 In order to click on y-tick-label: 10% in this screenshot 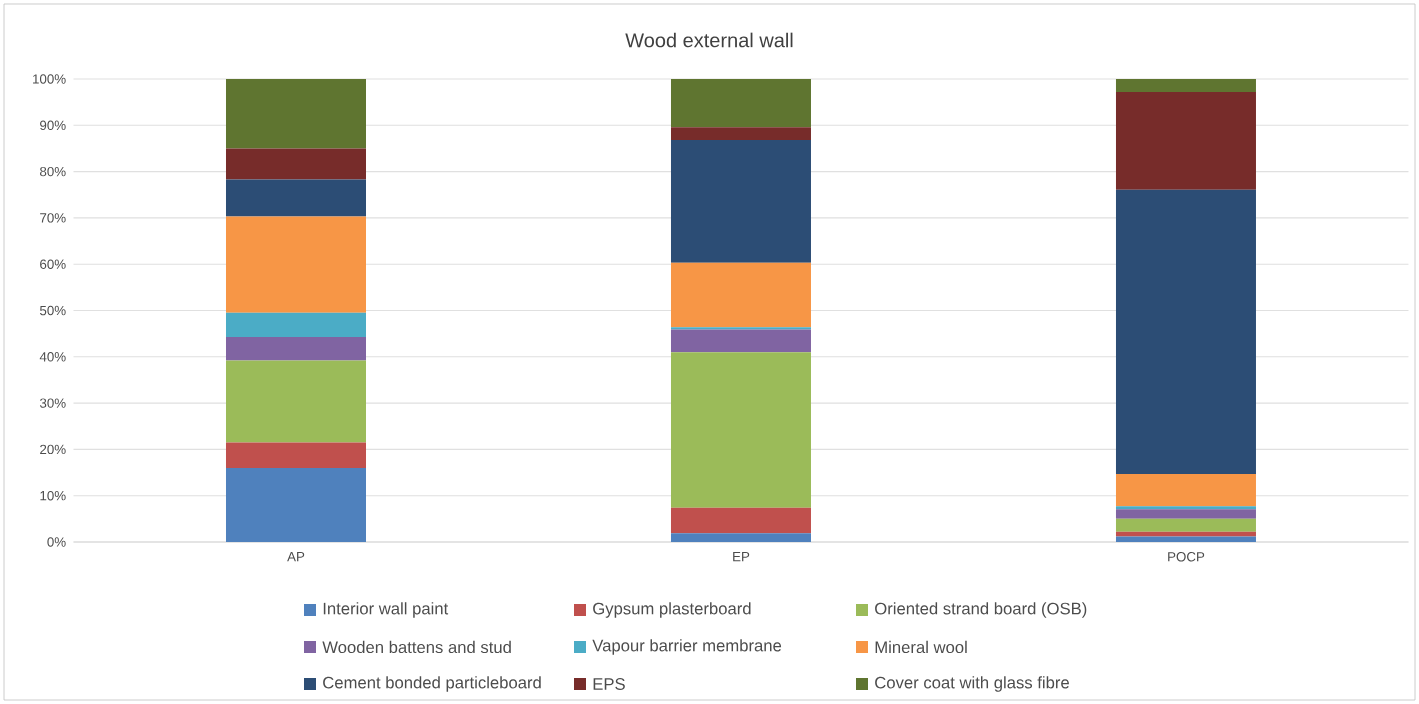, I will do `click(53, 495)`.